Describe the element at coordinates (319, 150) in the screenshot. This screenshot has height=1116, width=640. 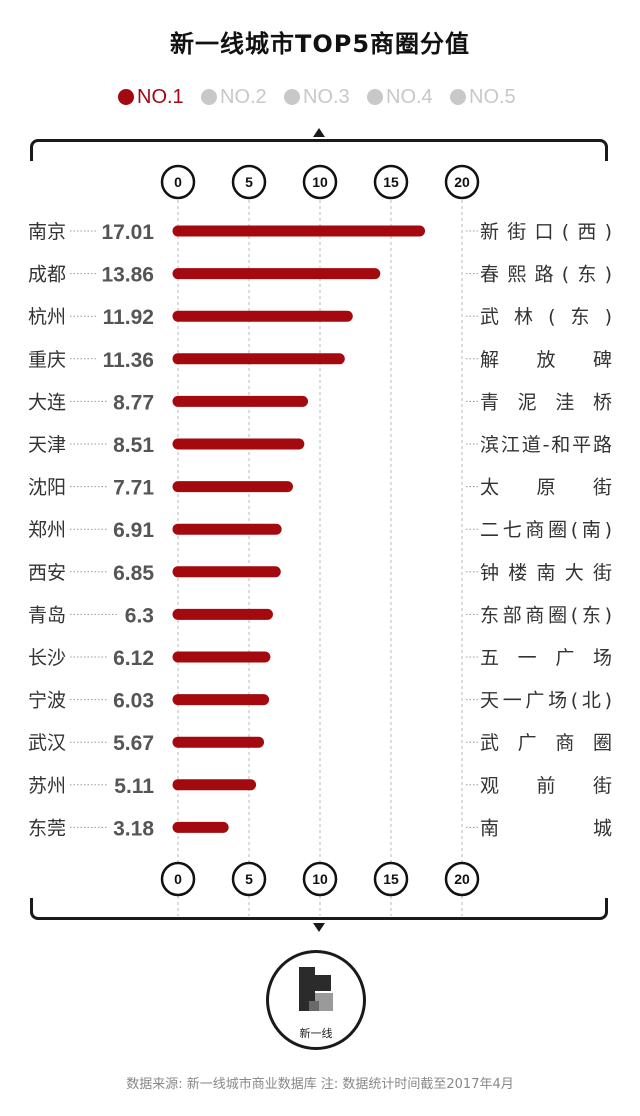
I see `top-bracket` at that location.